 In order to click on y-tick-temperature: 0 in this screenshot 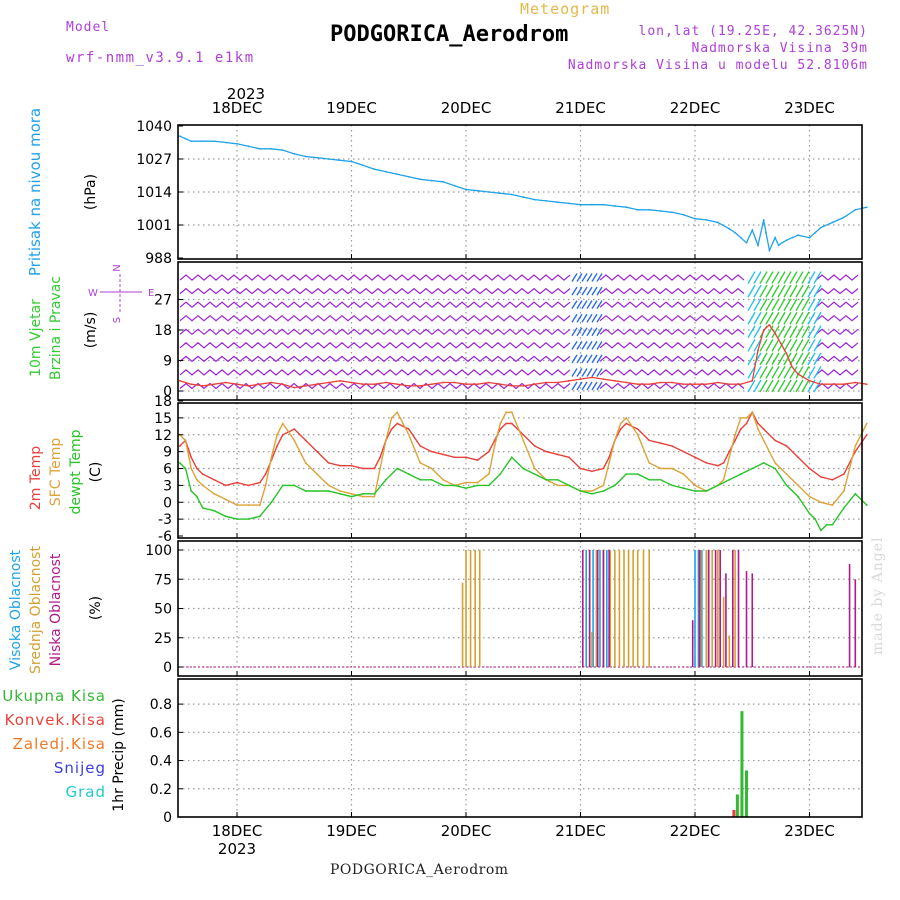, I will do `click(167, 503)`.